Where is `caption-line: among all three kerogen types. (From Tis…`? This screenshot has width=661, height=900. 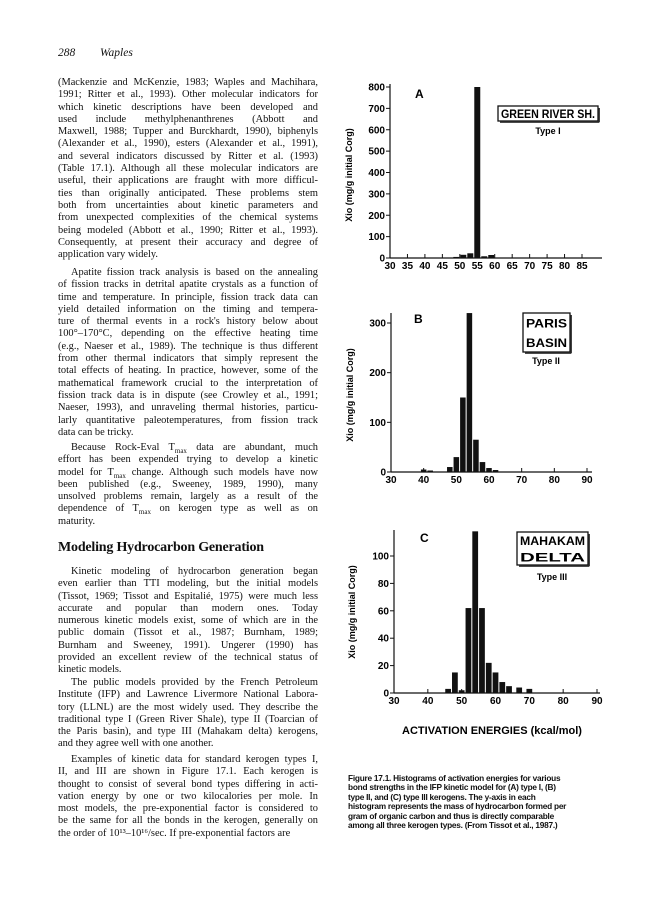 caption-line: among all three kerogen types. (From Tis… is located at coordinates (453, 824).